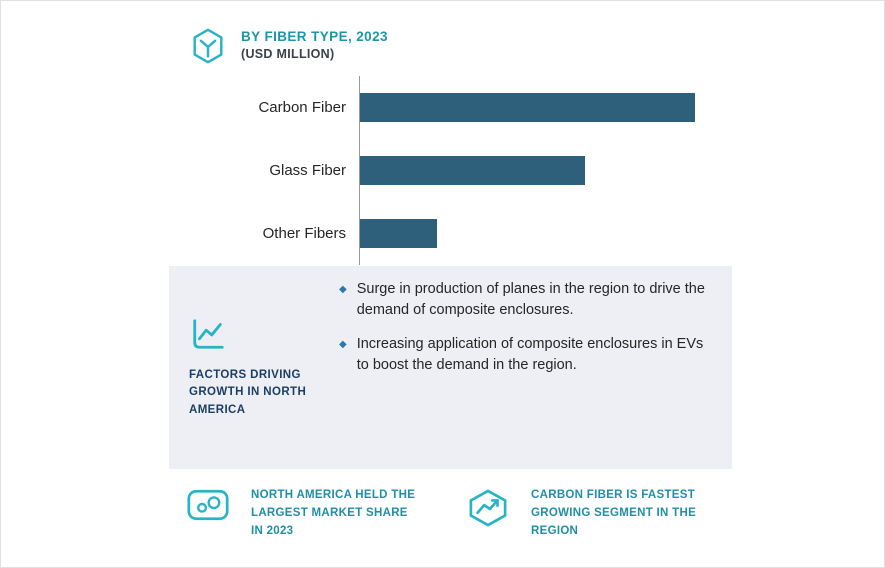 This screenshot has height=568, width=885. I want to click on bar-carbon-fiber, so click(528, 107).